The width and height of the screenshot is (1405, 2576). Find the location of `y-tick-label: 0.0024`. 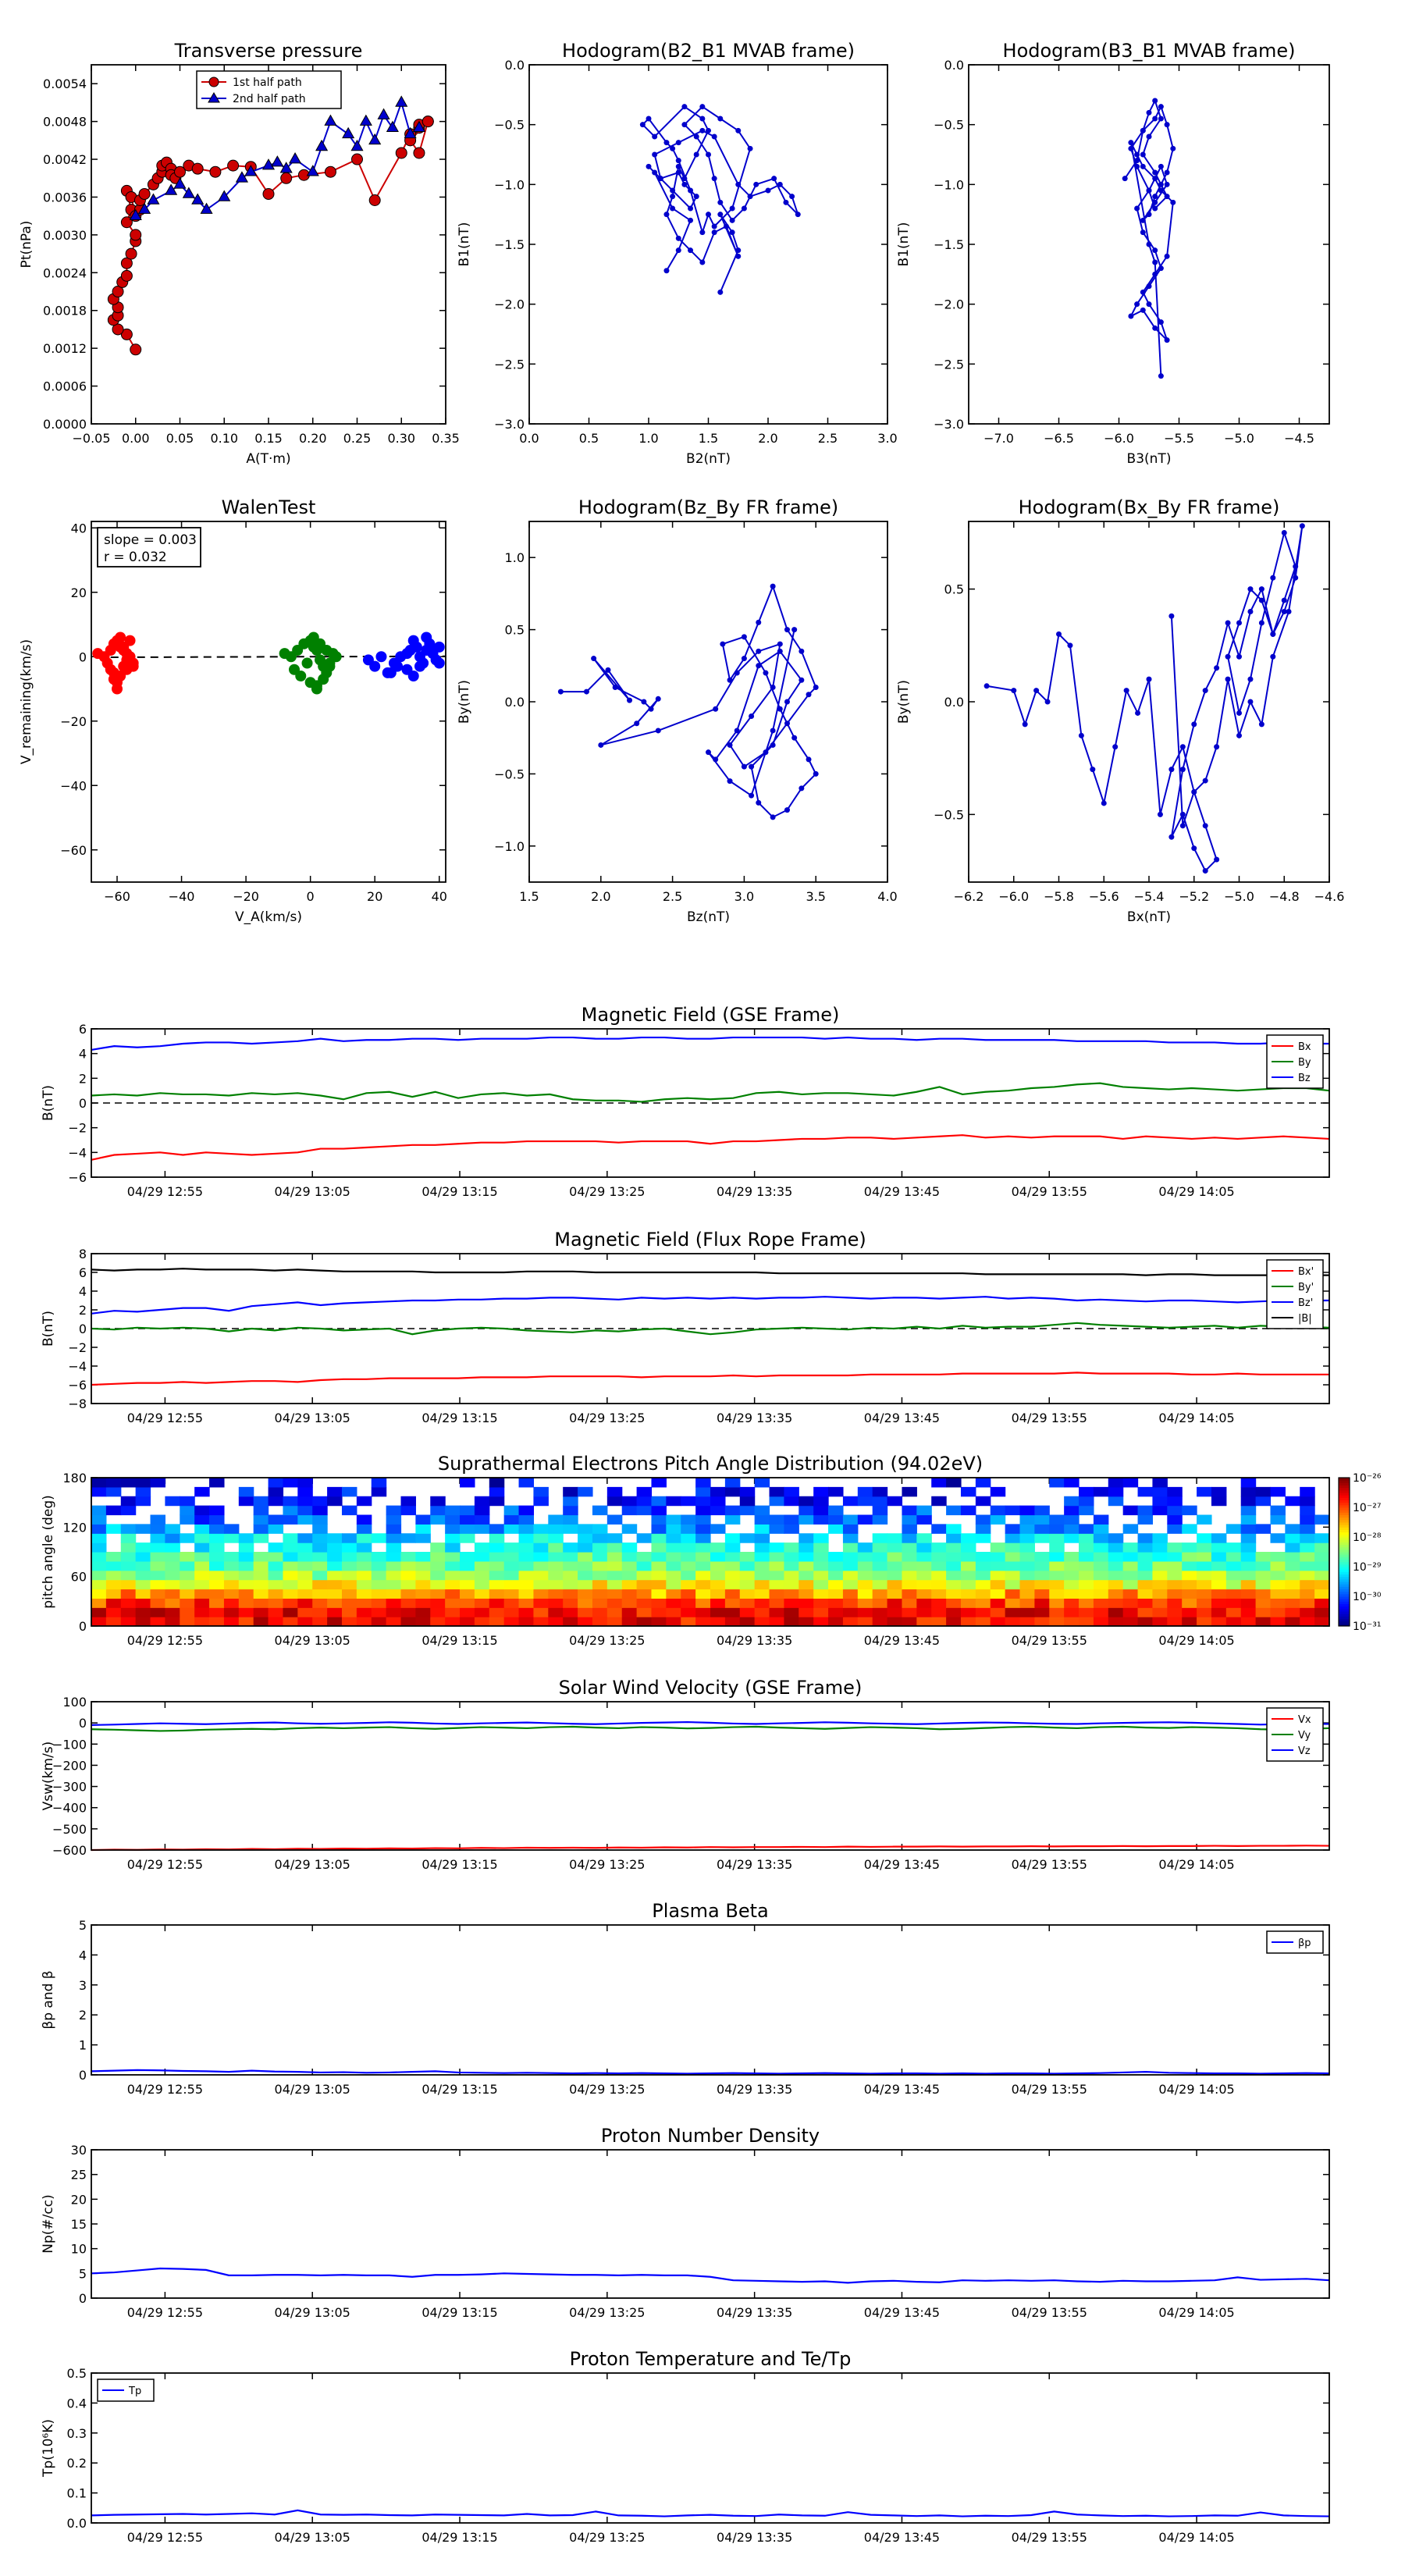

y-tick-label: 0.0024 is located at coordinates (65, 272).